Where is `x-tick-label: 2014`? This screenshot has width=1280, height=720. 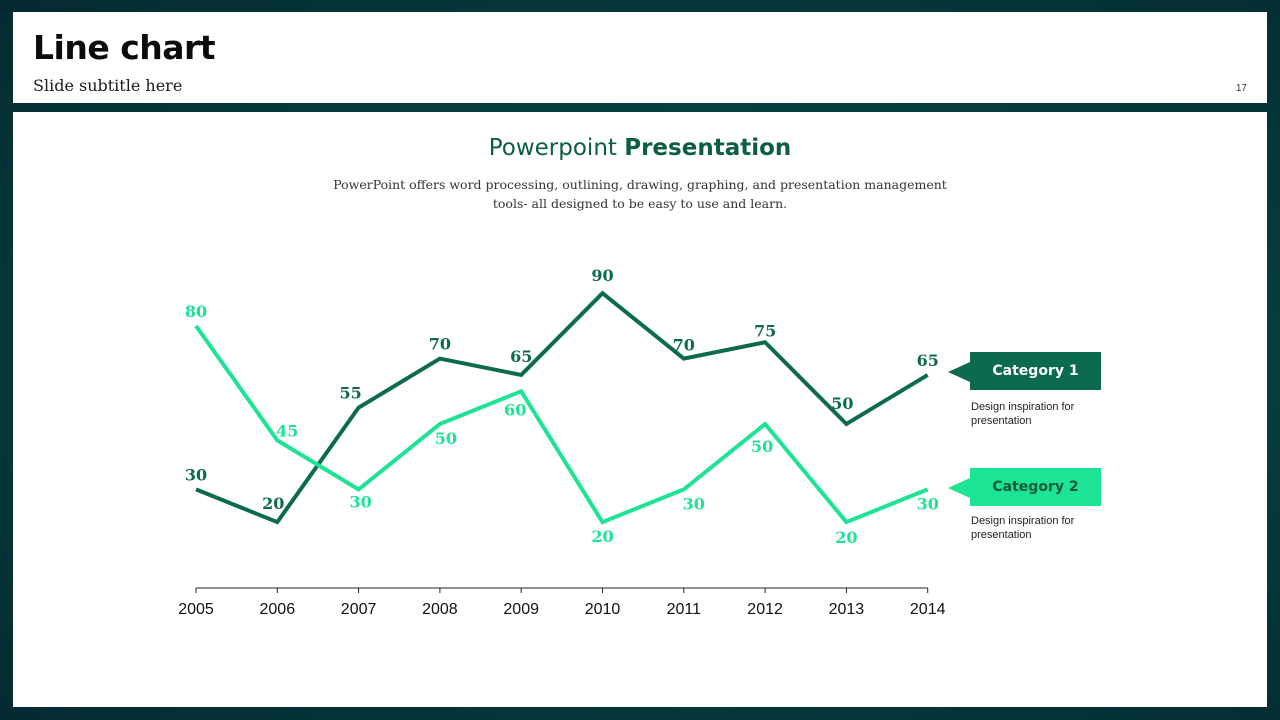
x-tick-label: 2014 is located at coordinates (928, 609).